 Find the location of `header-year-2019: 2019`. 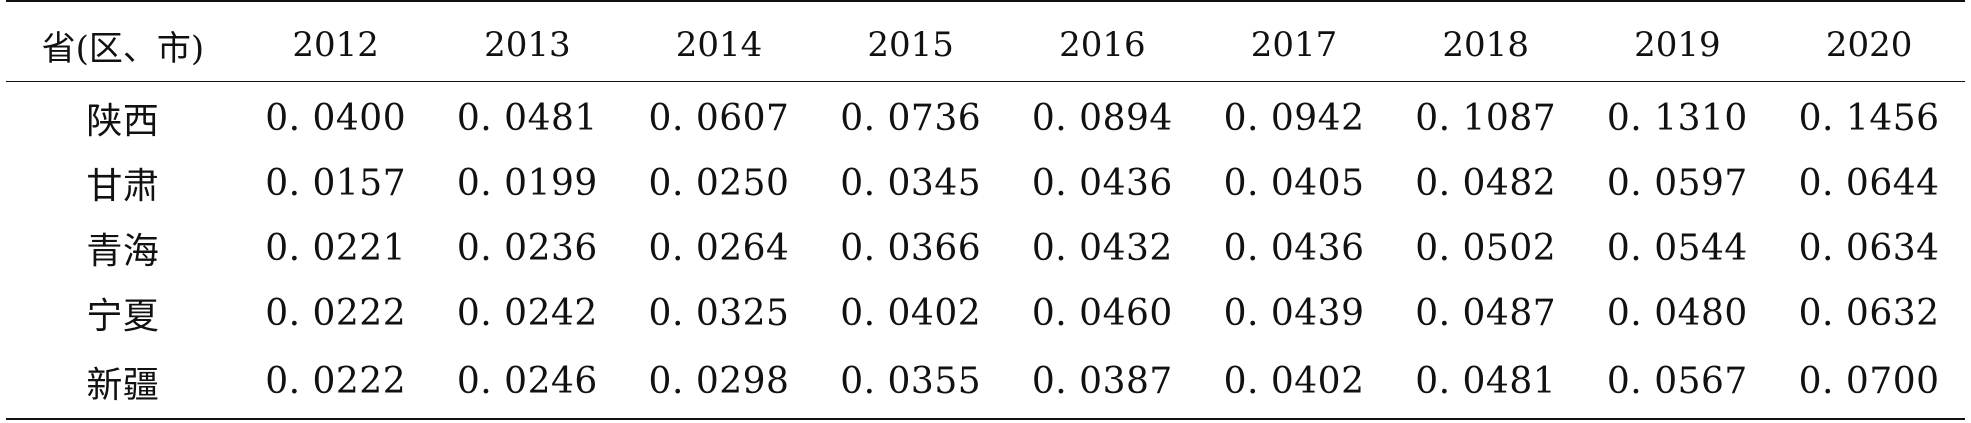

header-year-2019: 2019 is located at coordinates (1677, 41).